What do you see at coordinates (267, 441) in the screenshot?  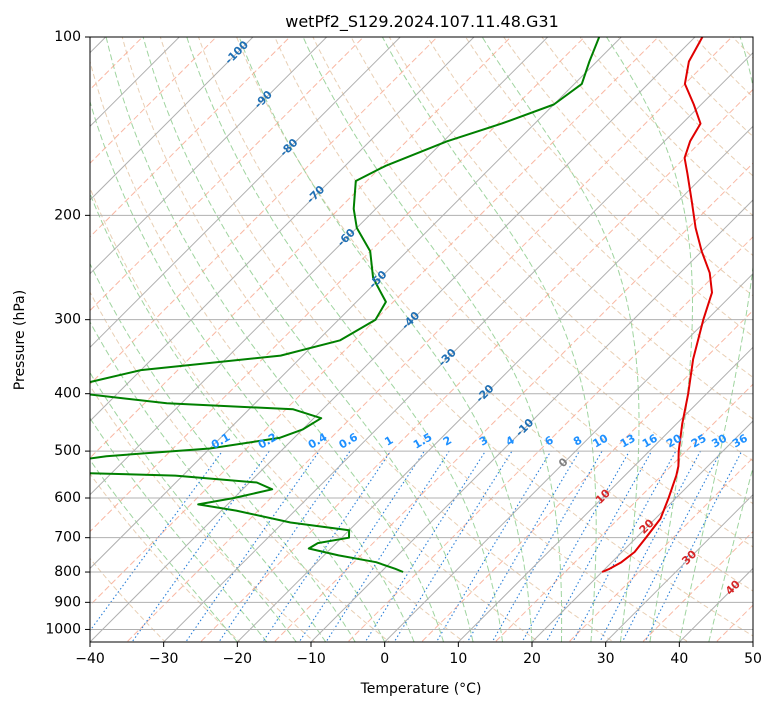 I see `mixing-ratio-label: 0.2` at bounding box center [267, 441].